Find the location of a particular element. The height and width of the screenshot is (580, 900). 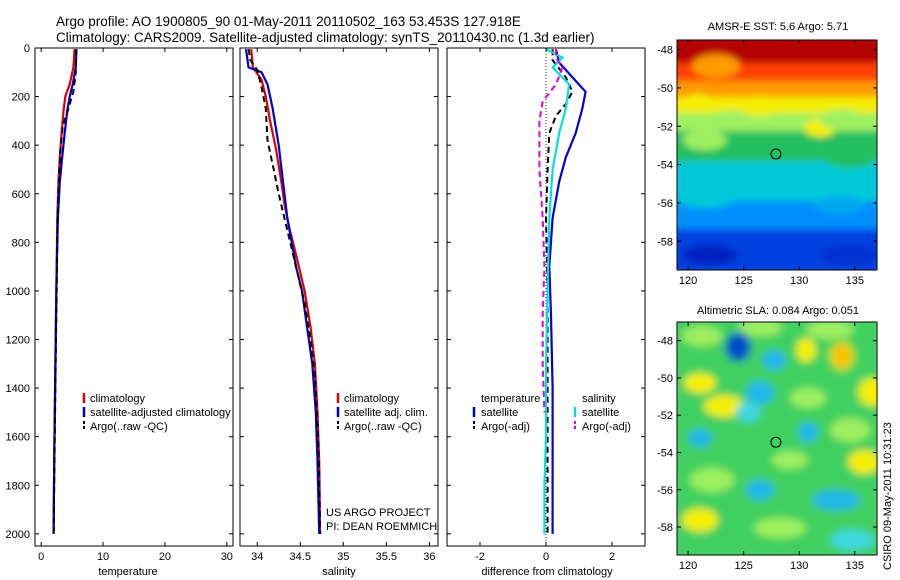

temperature-xtick-label: 0 is located at coordinates (41, 557).